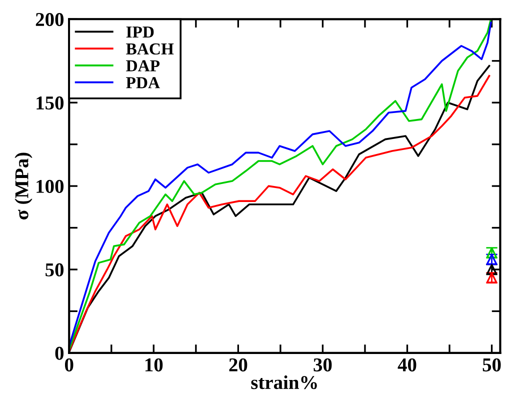 The width and height of the screenshot is (512, 408). What do you see at coordinates (50, 103) in the screenshot?
I see `y-tick-label: 150` at bounding box center [50, 103].